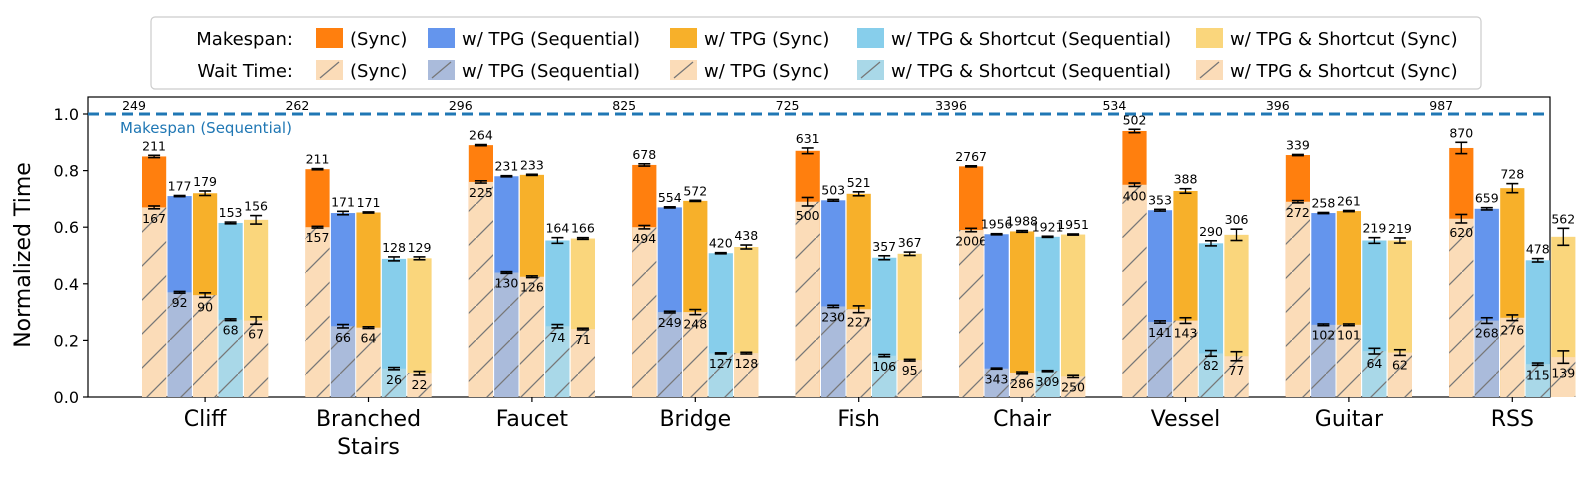 The height and width of the screenshot is (486, 1578). What do you see at coordinates (318, 159) in the screenshot?
I see `makespan-value-label: 211` at bounding box center [318, 159].